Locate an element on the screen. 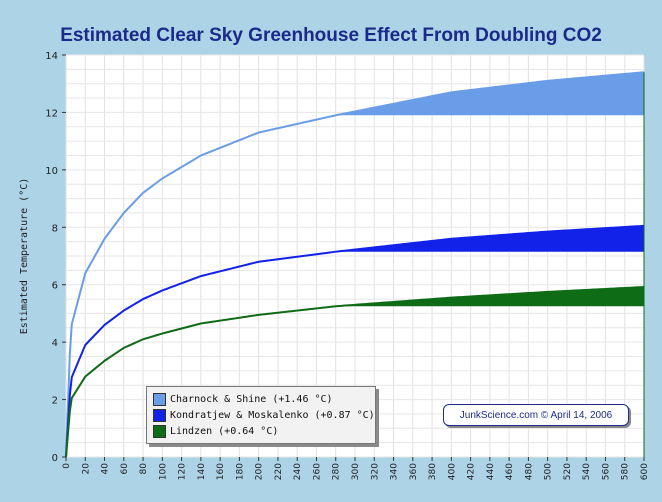  x-tick-label: 200 is located at coordinates (260, 471).